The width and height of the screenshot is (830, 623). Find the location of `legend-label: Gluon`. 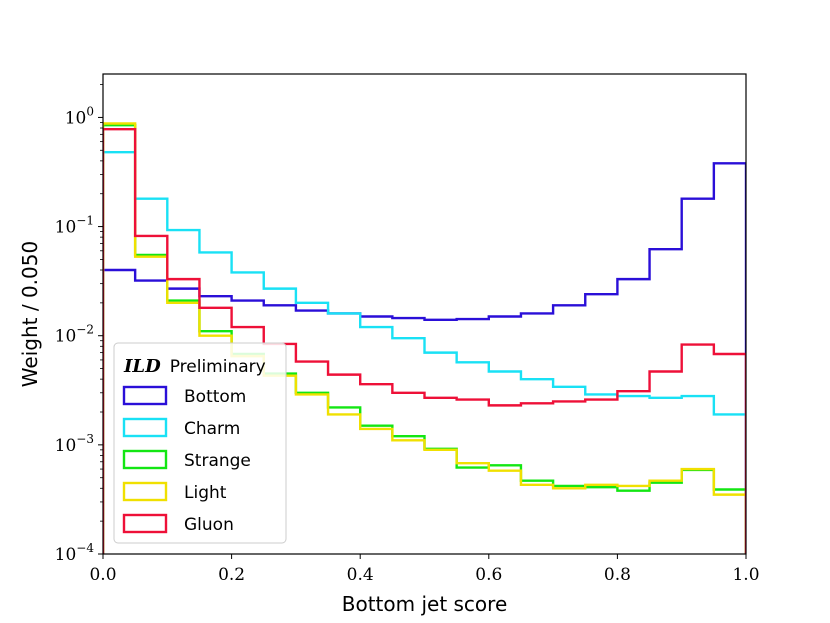

legend-label: Gluon is located at coordinates (209, 525).